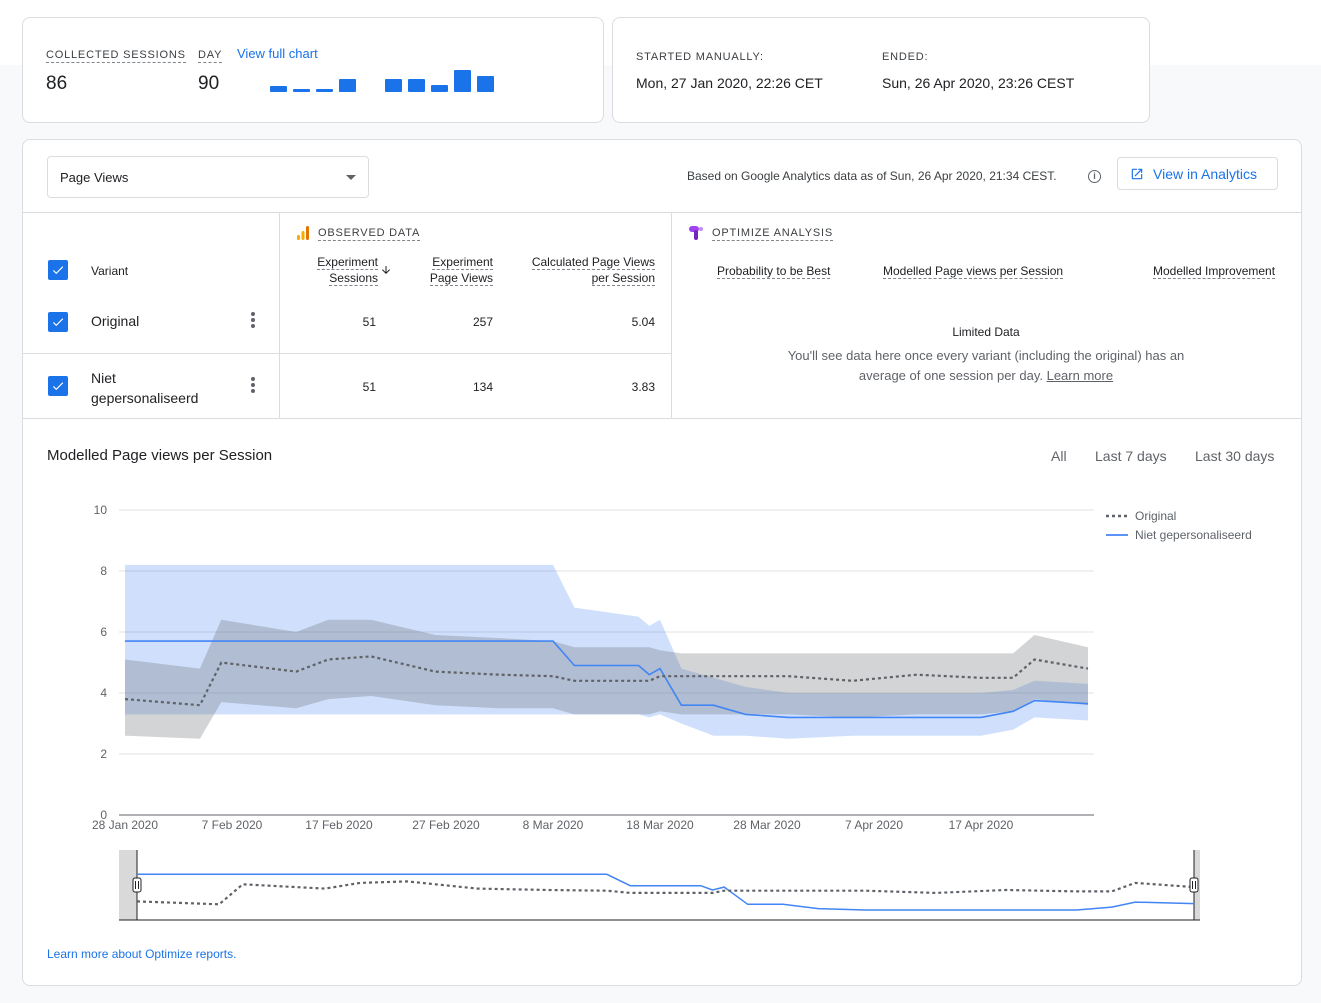 Image resolution: width=1321 pixels, height=1003 pixels. What do you see at coordinates (1137, 176) in the screenshot?
I see `open-in-new-icon` at bounding box center [1137, 176].